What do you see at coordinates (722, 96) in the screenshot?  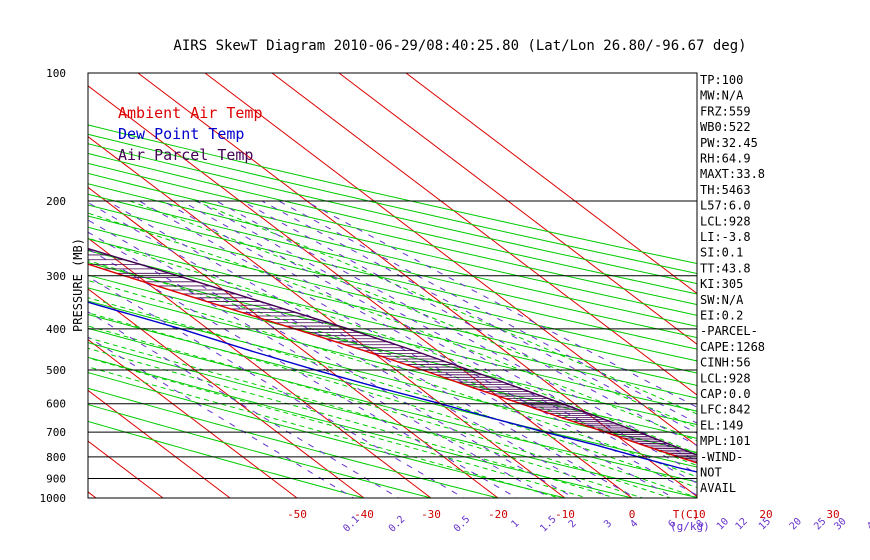 I see `index-label: MW:N/A` at bounding box center [722, 96].